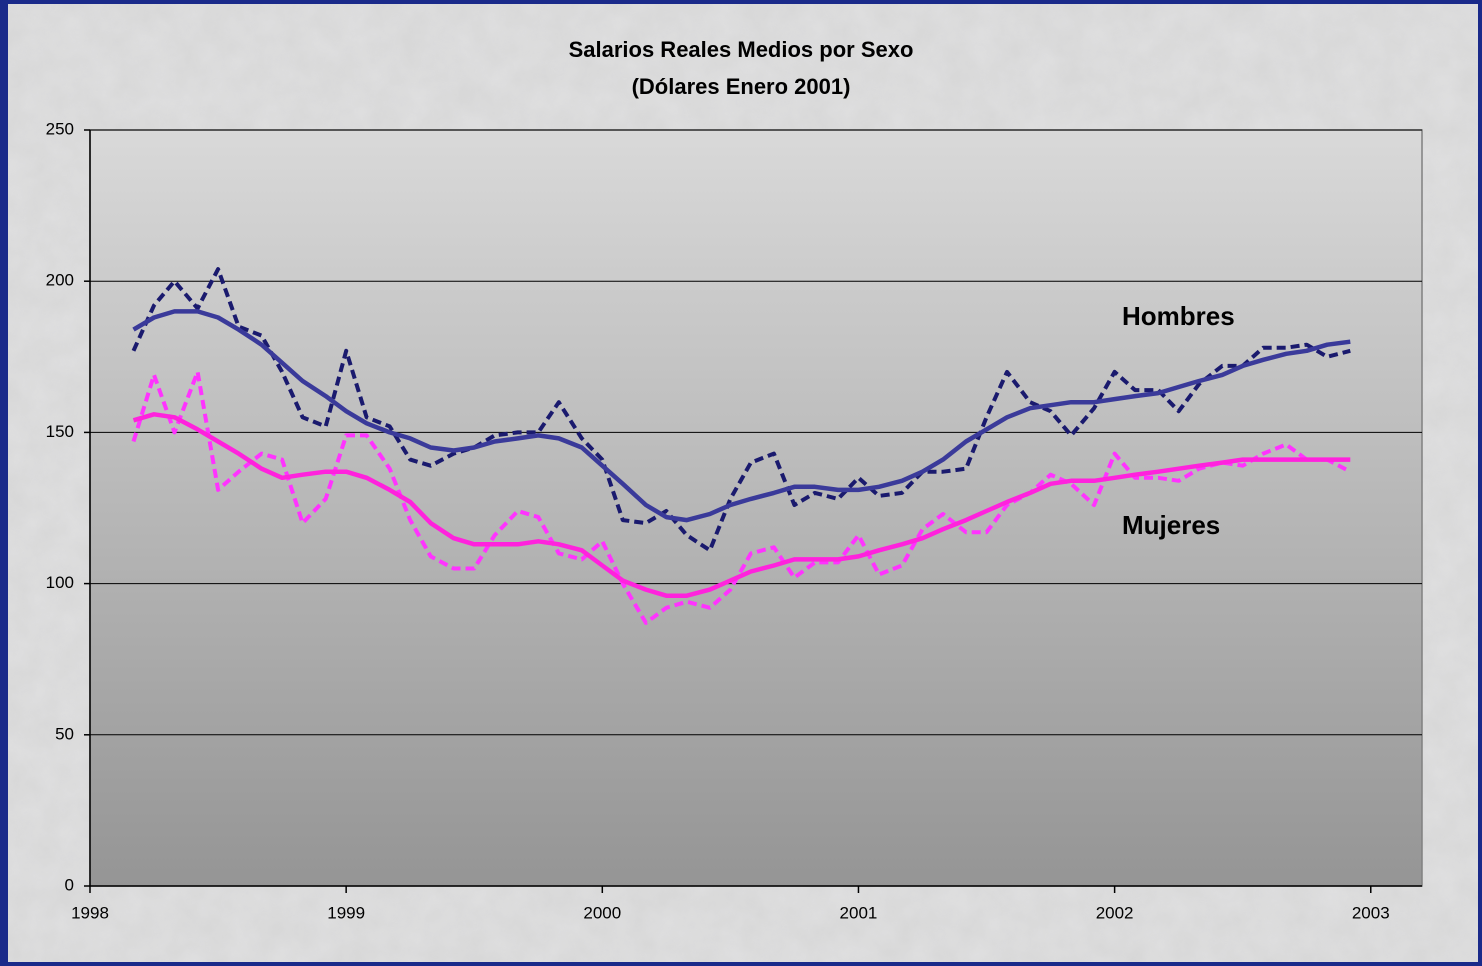 The width and height of the screenshot is (1482, 966). I want to click on x-tick-label: 2002, so click(1115, 912).